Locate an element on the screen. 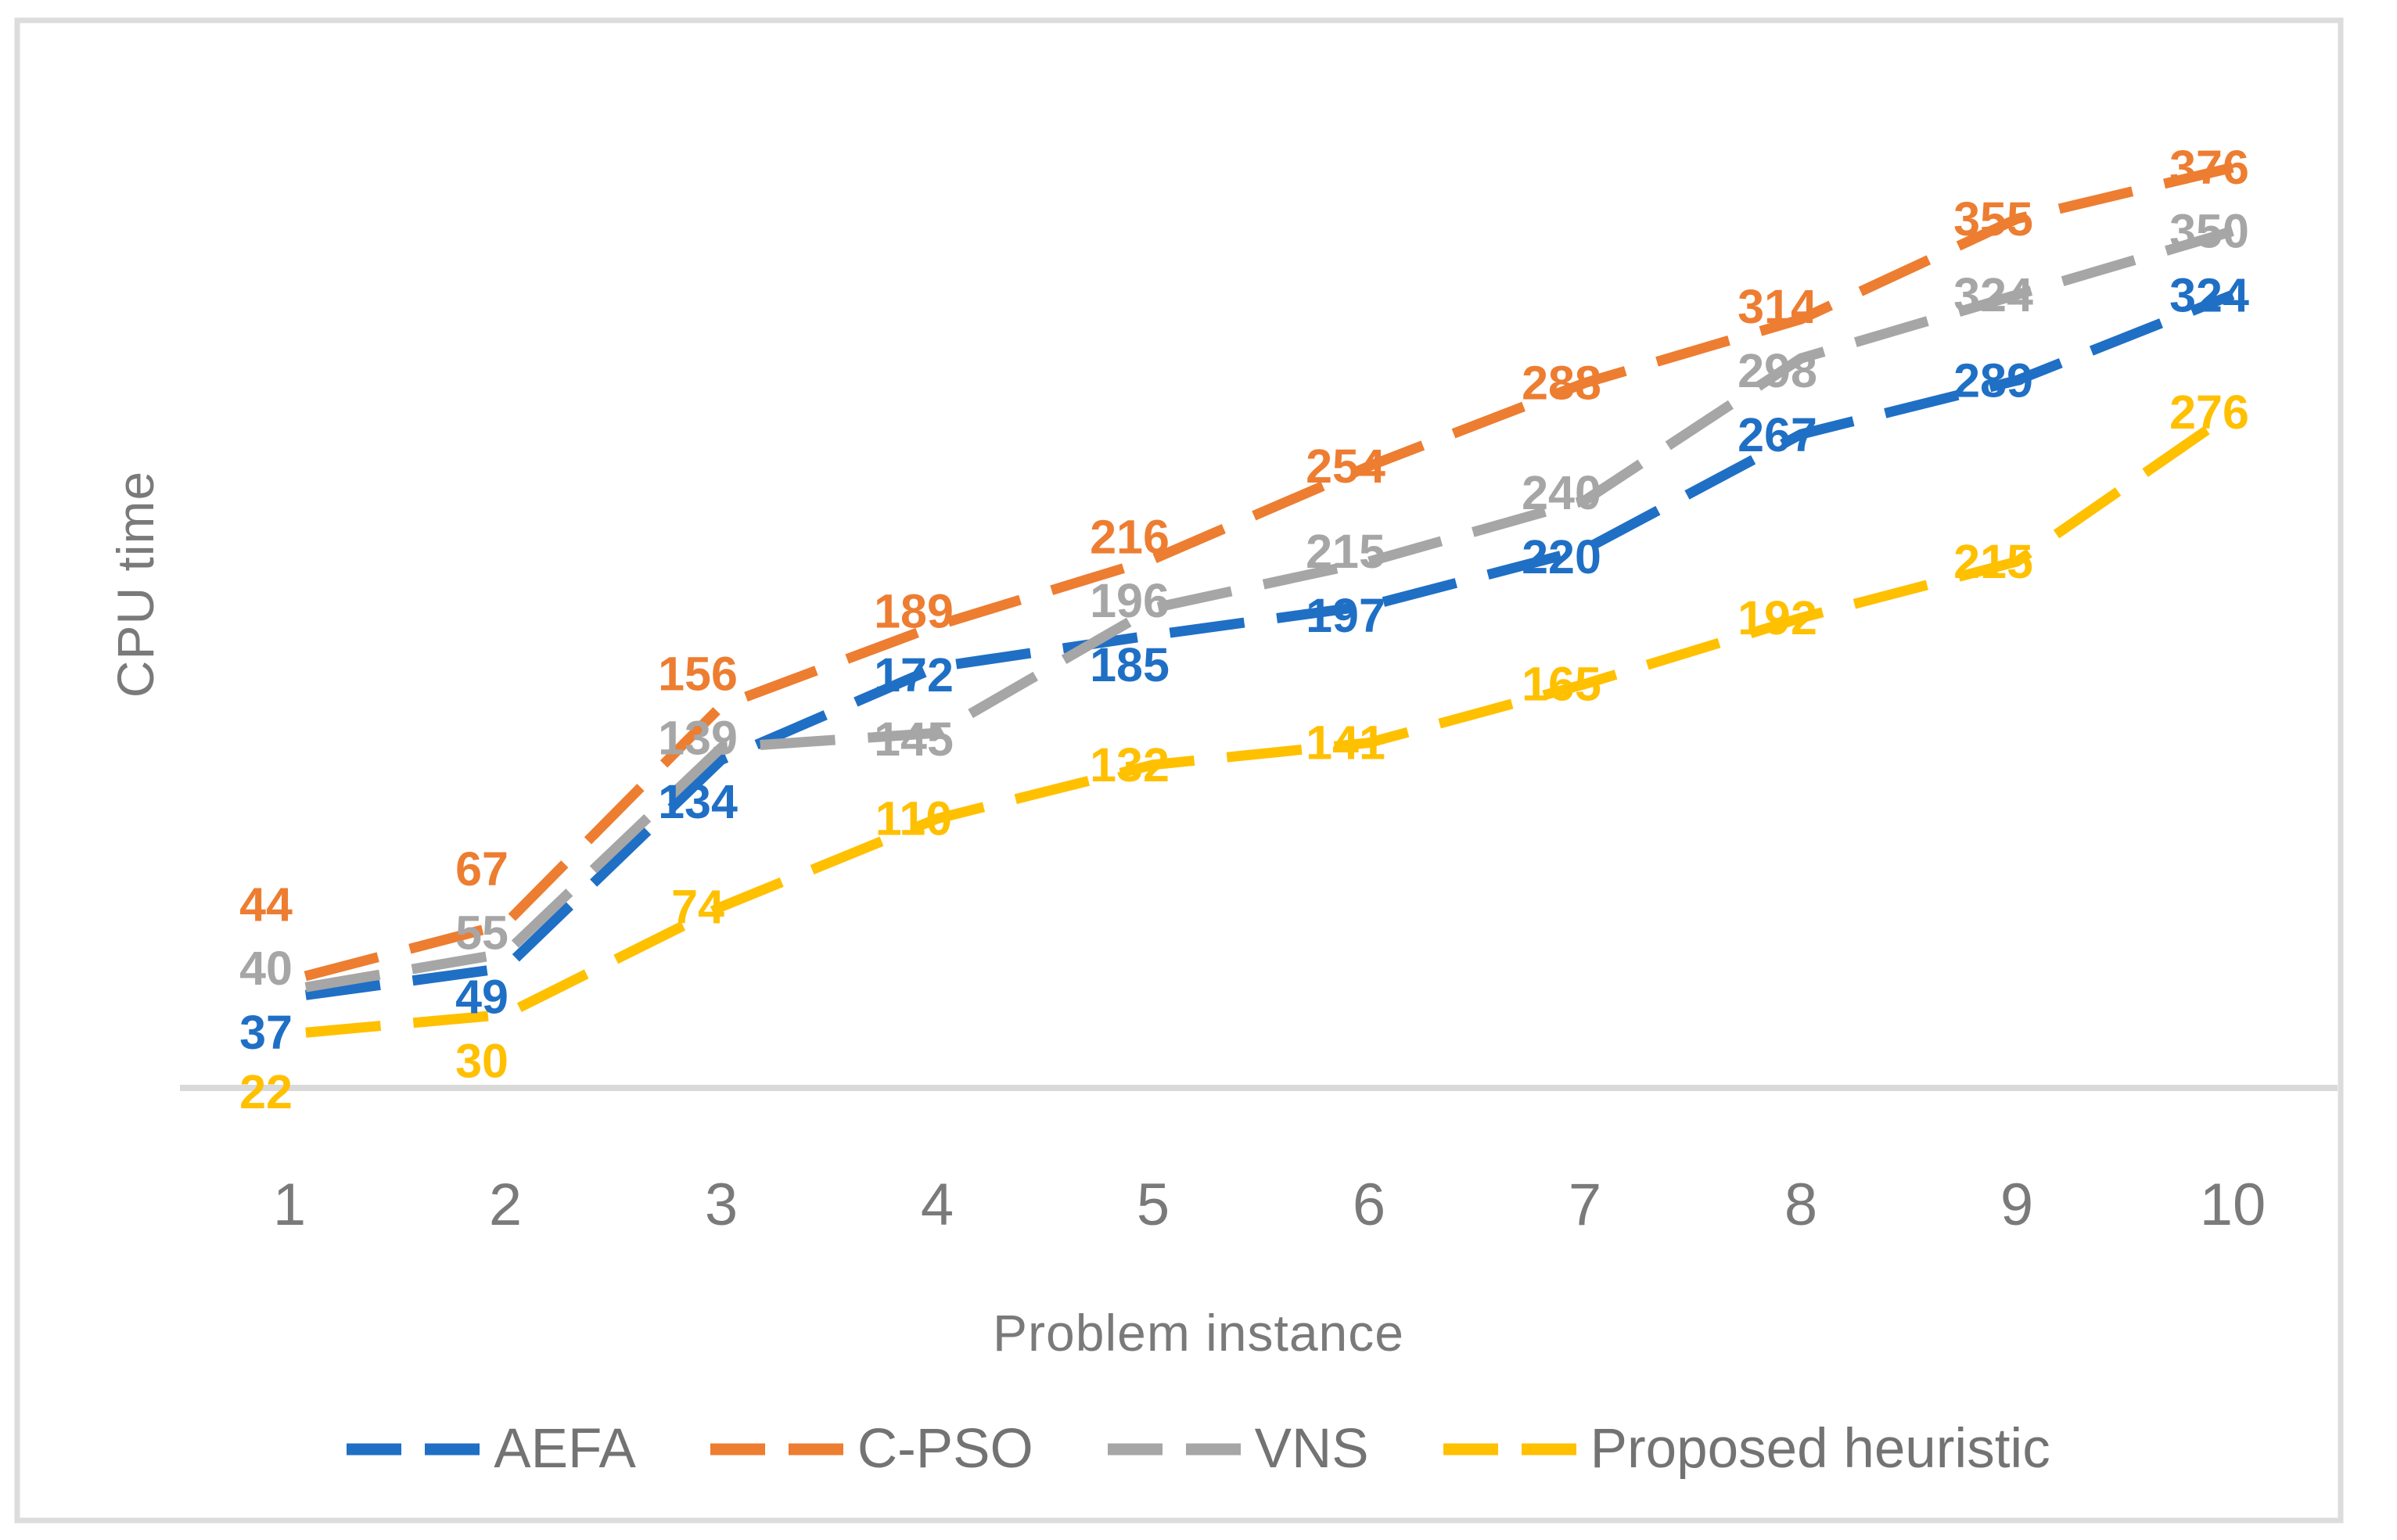  legend-item-vns: VNS is located at coordinates (1238, 1449).